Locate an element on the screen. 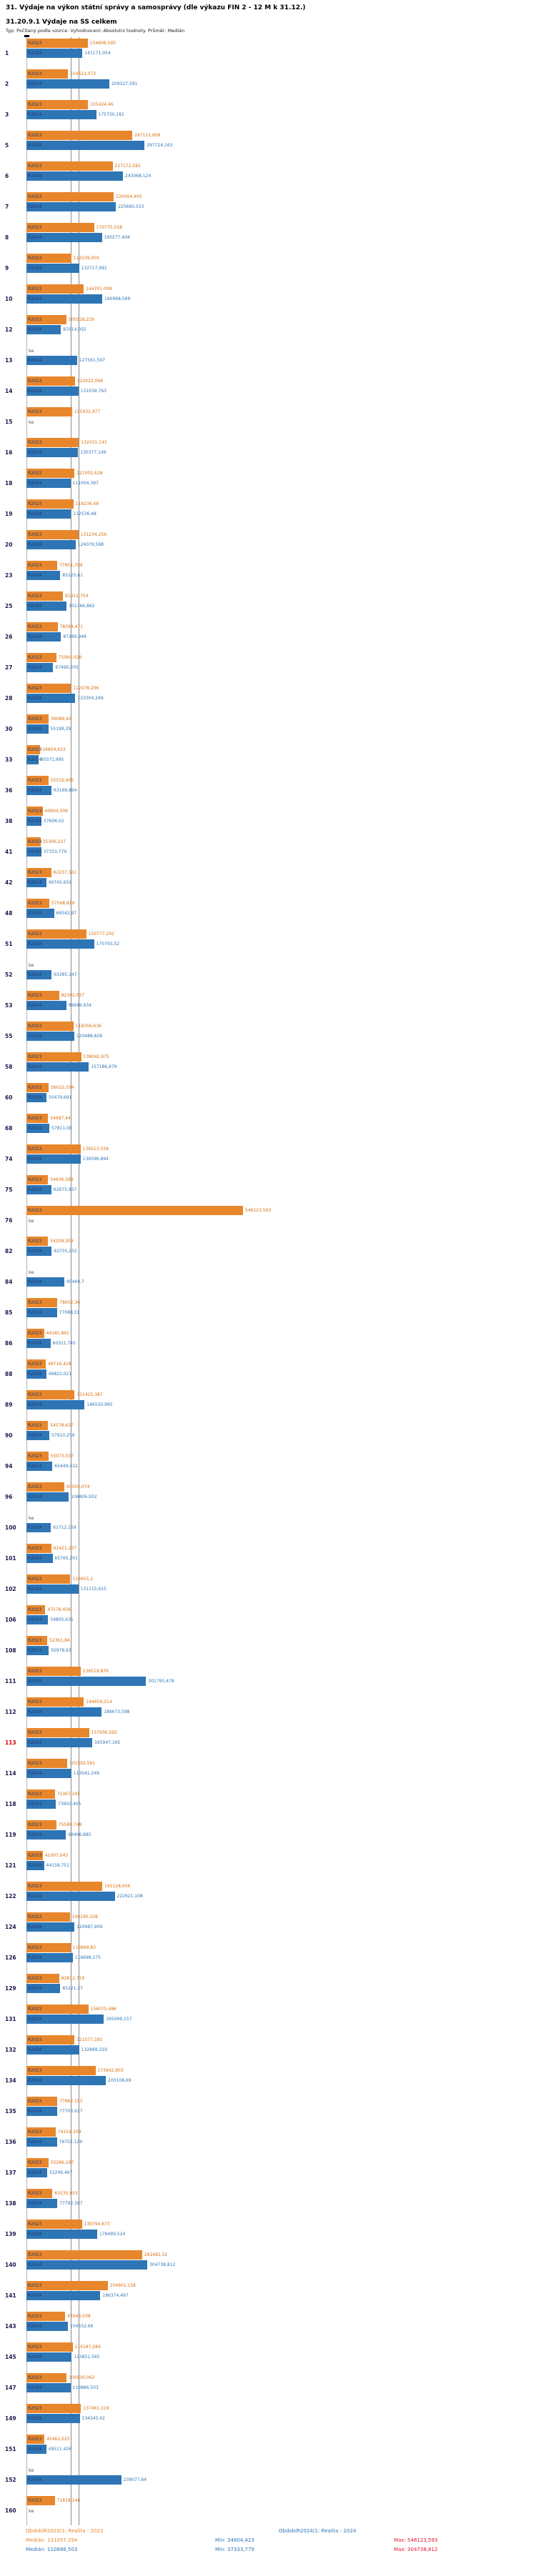 The height and width of the screenshot is (2576, 536). legend-item-2023: ObdobíR2023(1: Realita - 2023 is located at coordinates (65, 2531).